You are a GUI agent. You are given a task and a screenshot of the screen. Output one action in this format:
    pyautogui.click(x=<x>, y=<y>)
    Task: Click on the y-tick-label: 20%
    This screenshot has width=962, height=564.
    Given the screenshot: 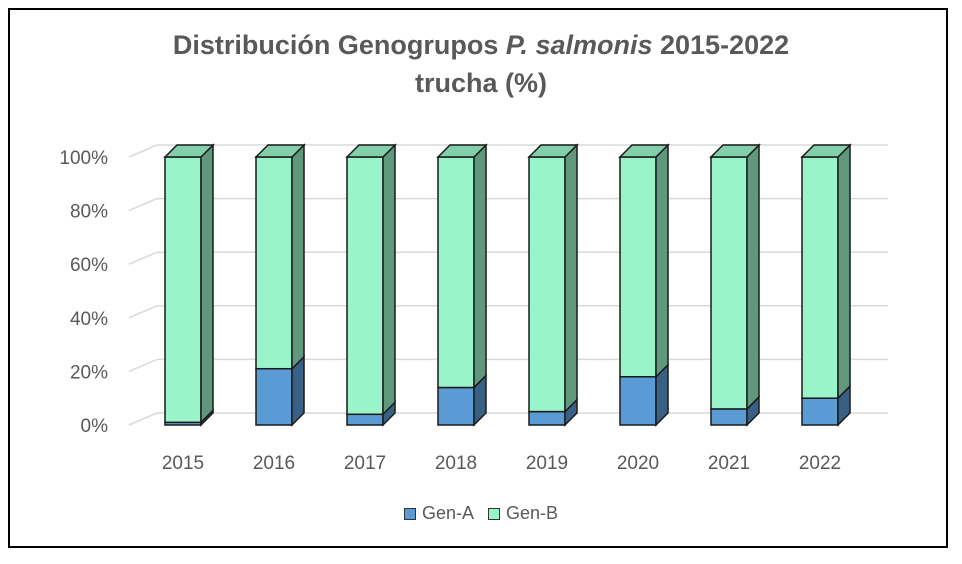 What is the action you would take?
    pyautogui.click(x=89, y=372)
    